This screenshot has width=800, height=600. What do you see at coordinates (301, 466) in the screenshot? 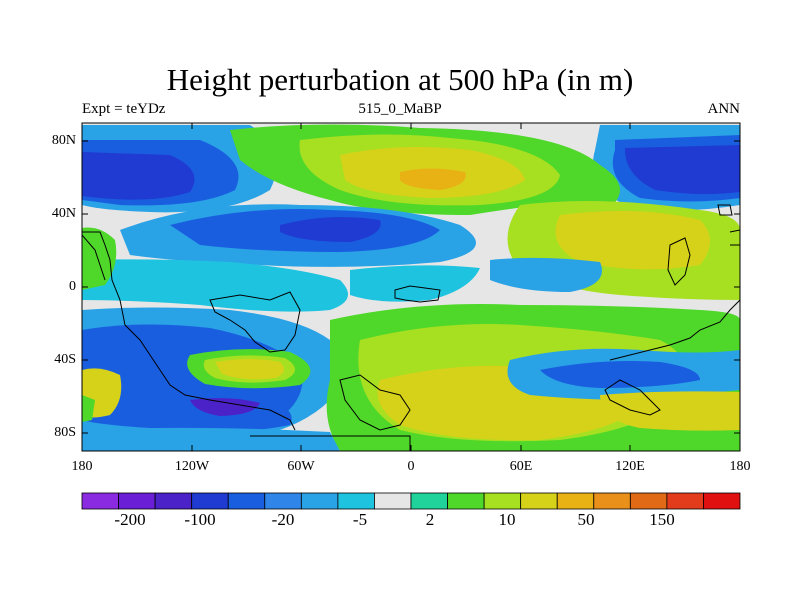
I see `lon-label-60w: 60W` at bounding box center [301, 466].